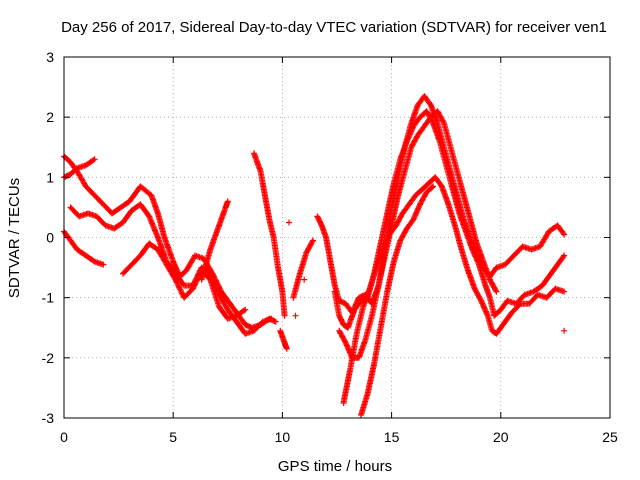  What do you see at coordinates (392, 437) in the screenshot?
I see `x-tick-label: 15` at bounding box center [392, 437].